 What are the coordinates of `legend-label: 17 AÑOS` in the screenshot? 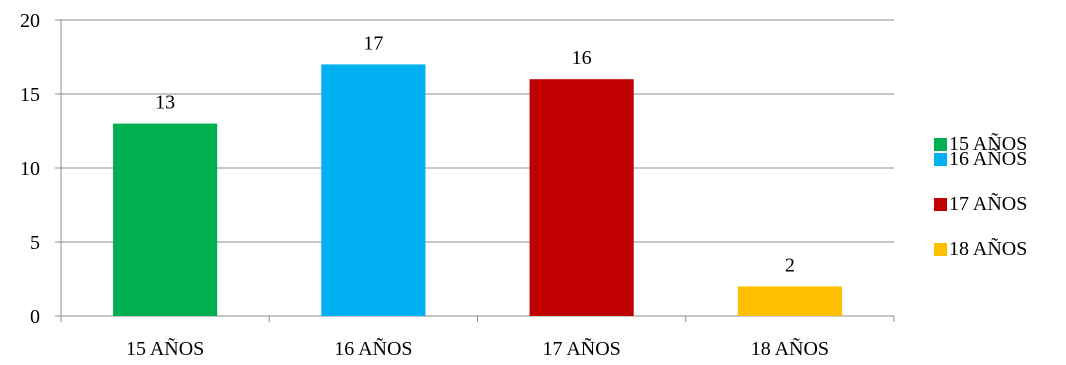 It's located at (988, 204).